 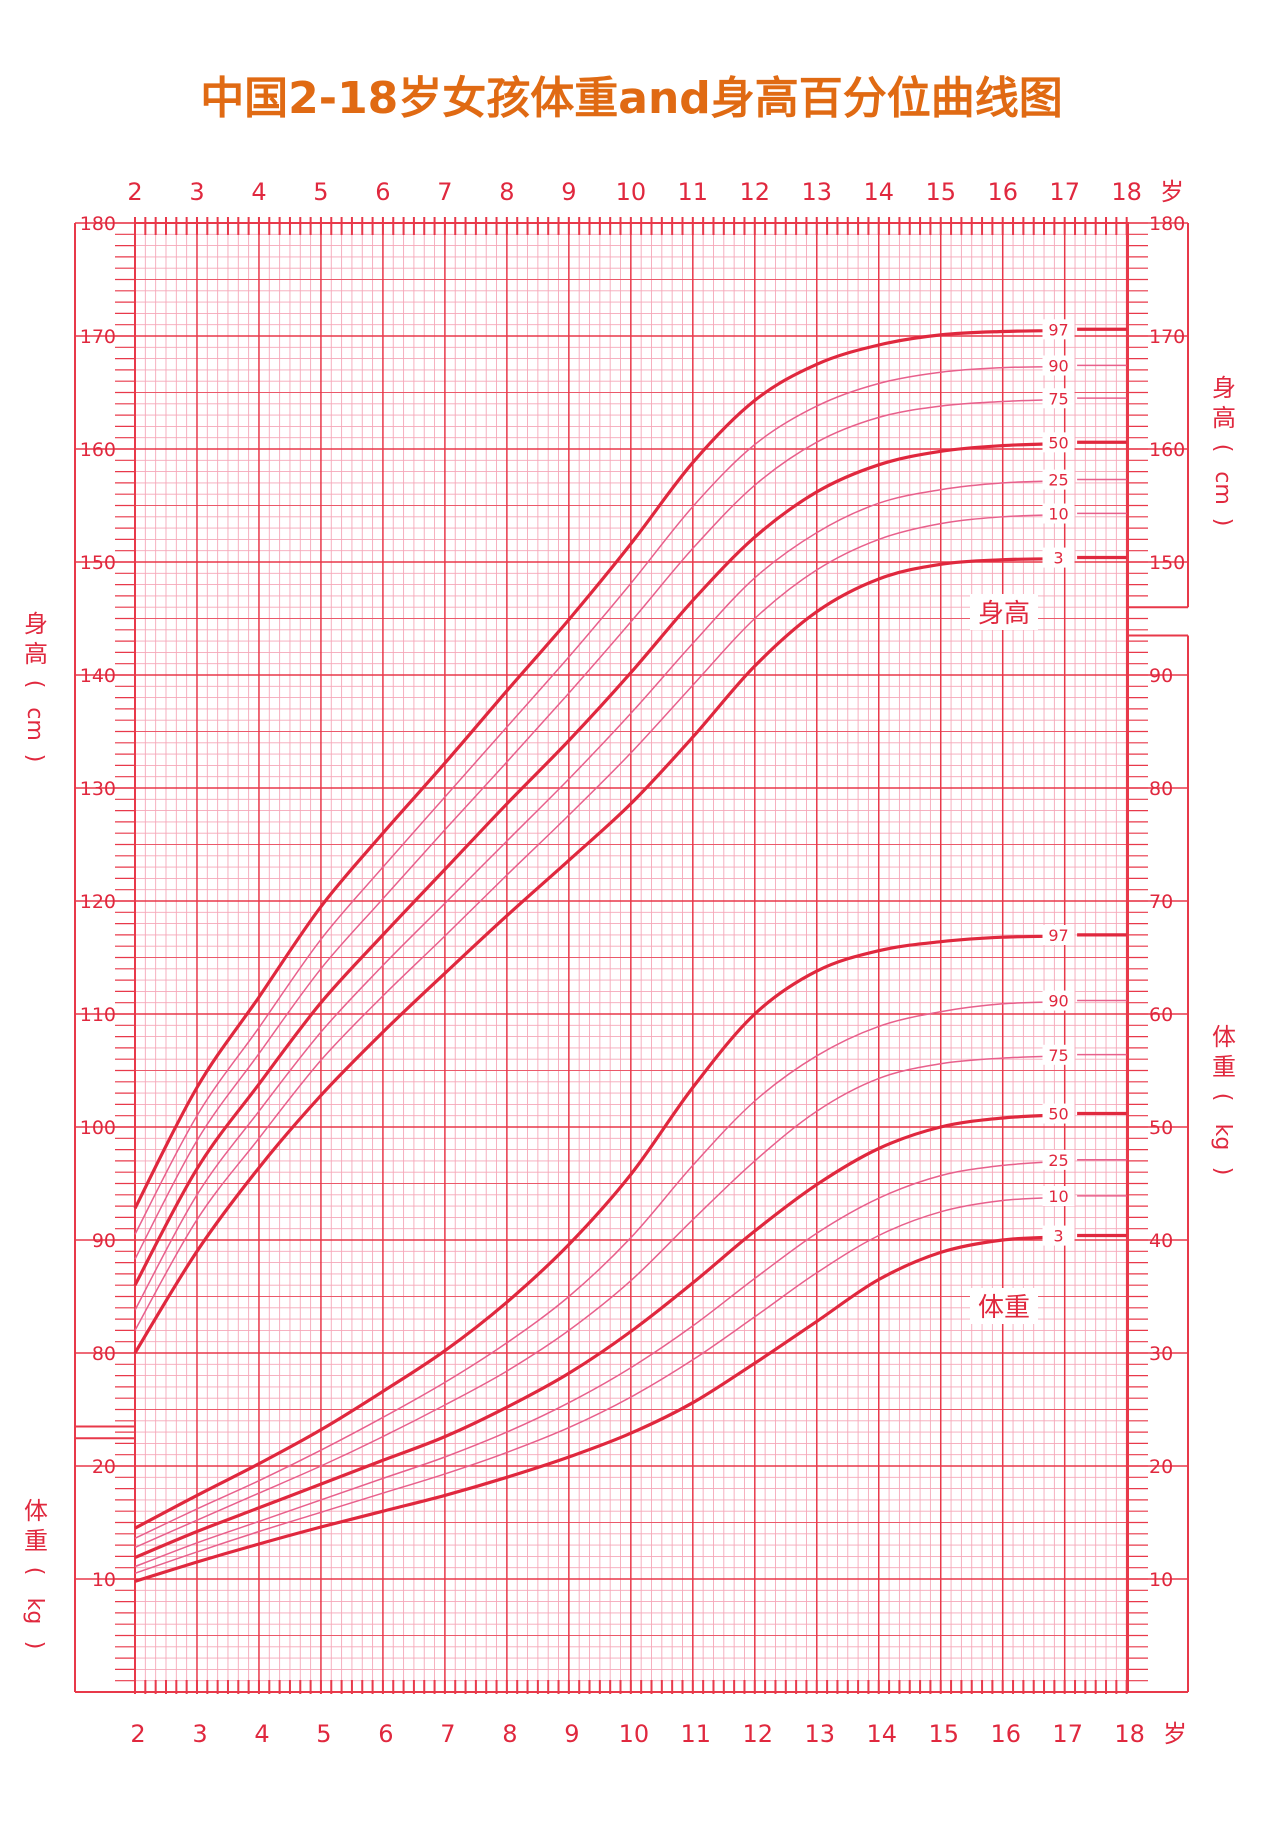 What do you see at coordinates (382, 192) in the screenshot?
I see `x-tick-top: 6` at bounding box center [382, 192].